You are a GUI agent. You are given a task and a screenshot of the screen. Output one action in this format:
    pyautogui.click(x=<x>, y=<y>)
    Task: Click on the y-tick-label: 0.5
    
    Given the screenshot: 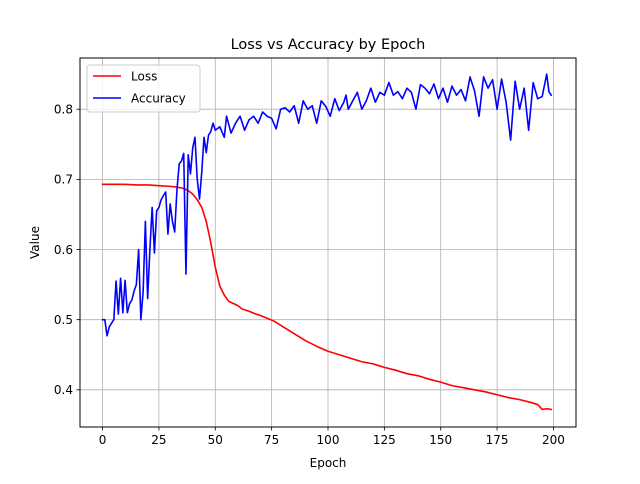 What is the action you would take?
    pyautogui.click(x=63, y=320)
    